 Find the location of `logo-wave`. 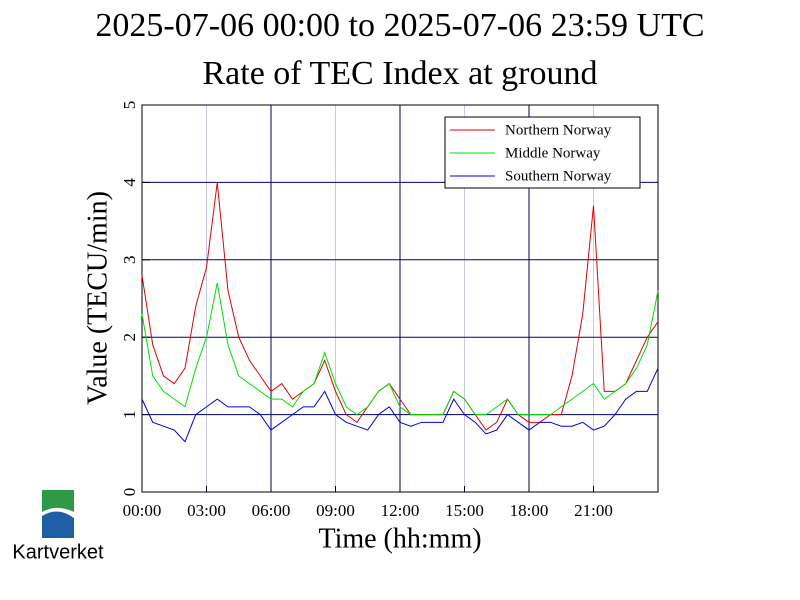

logo-wave is located at coordinates (58, 513).